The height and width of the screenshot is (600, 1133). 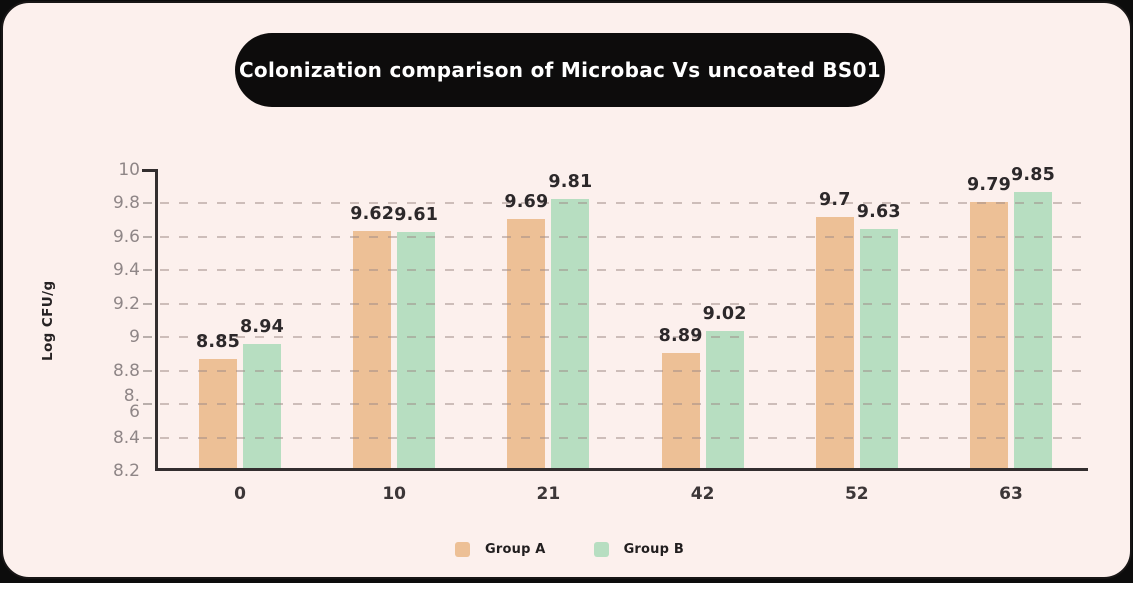 I want to click on x-tick-label: 10, so click(x=394, y=494).